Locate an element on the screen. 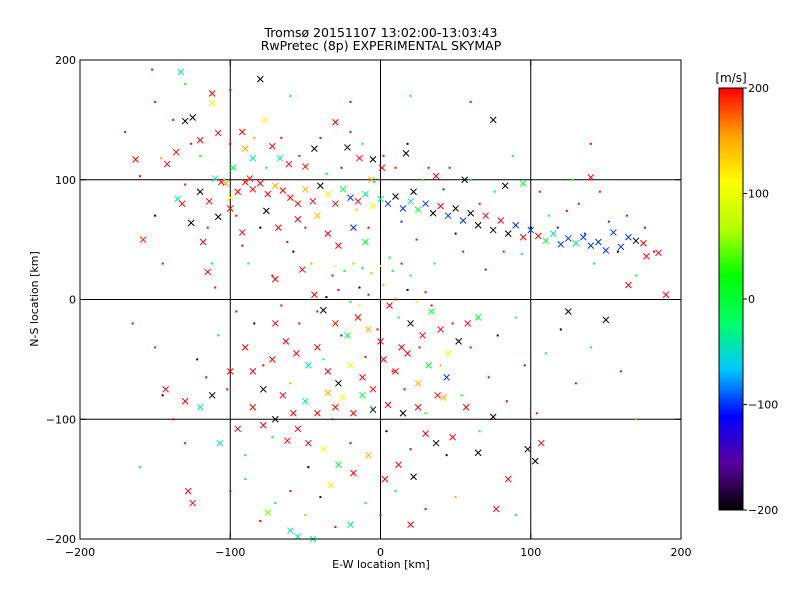 This screenshot has height=600, width=800. colorbar-tick-label: −200 is located at coordinates (763, 510).